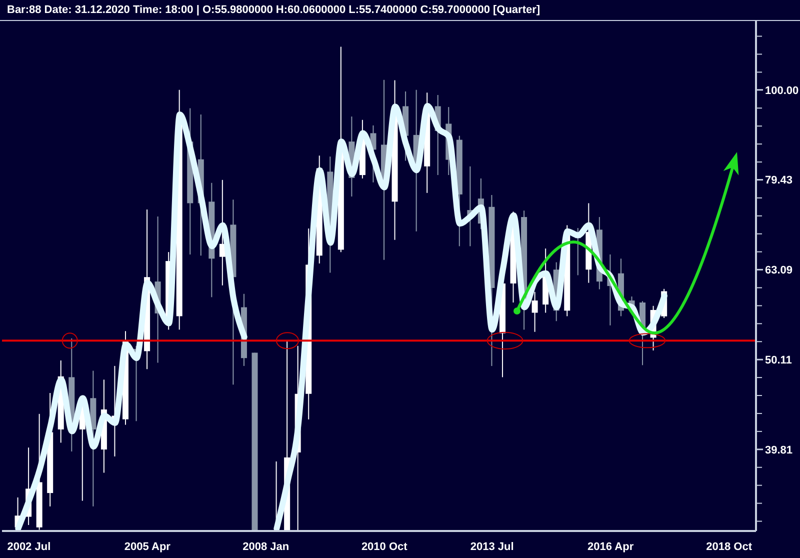  I want to click on x-tick-label: 2018 Oct, so click(729, 546).